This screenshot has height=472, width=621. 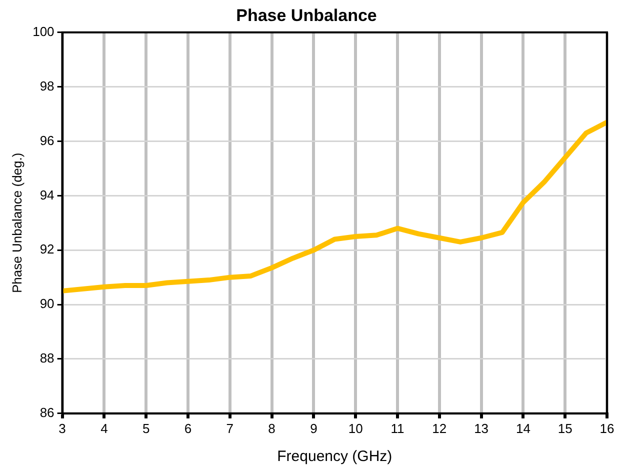 What do you see at coordinates (47, 249) in the screenshot?
I see `y-tick-label: 92` at bounding box center [47, 249].